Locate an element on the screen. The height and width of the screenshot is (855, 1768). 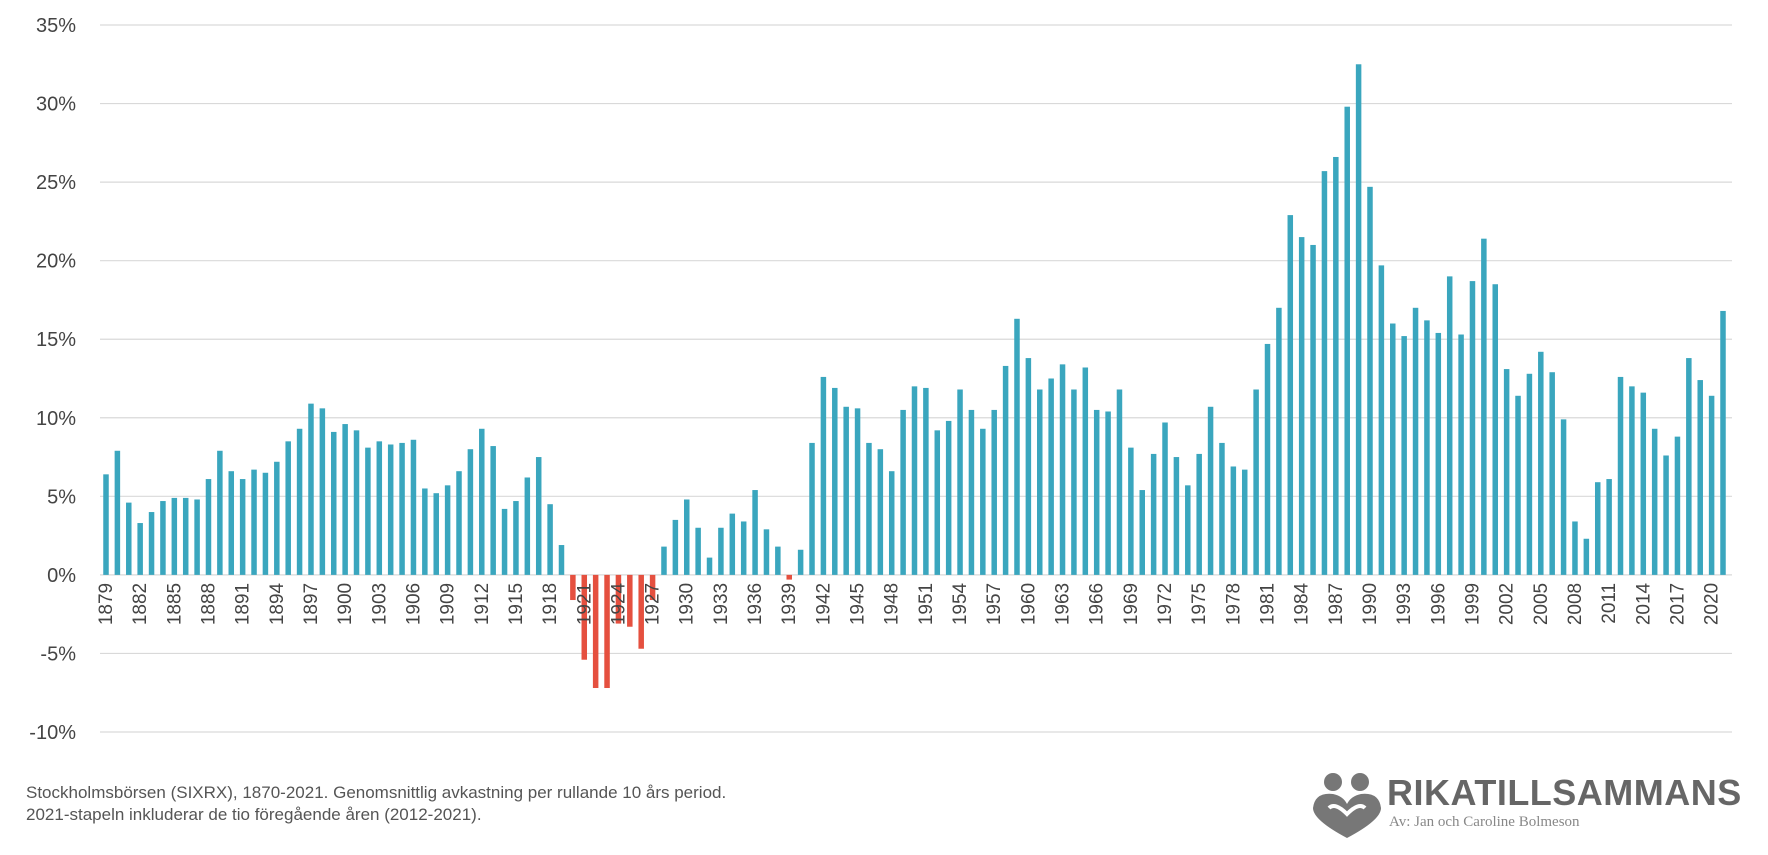
y-tick-label: 35% is located at coordinates (56, 26).